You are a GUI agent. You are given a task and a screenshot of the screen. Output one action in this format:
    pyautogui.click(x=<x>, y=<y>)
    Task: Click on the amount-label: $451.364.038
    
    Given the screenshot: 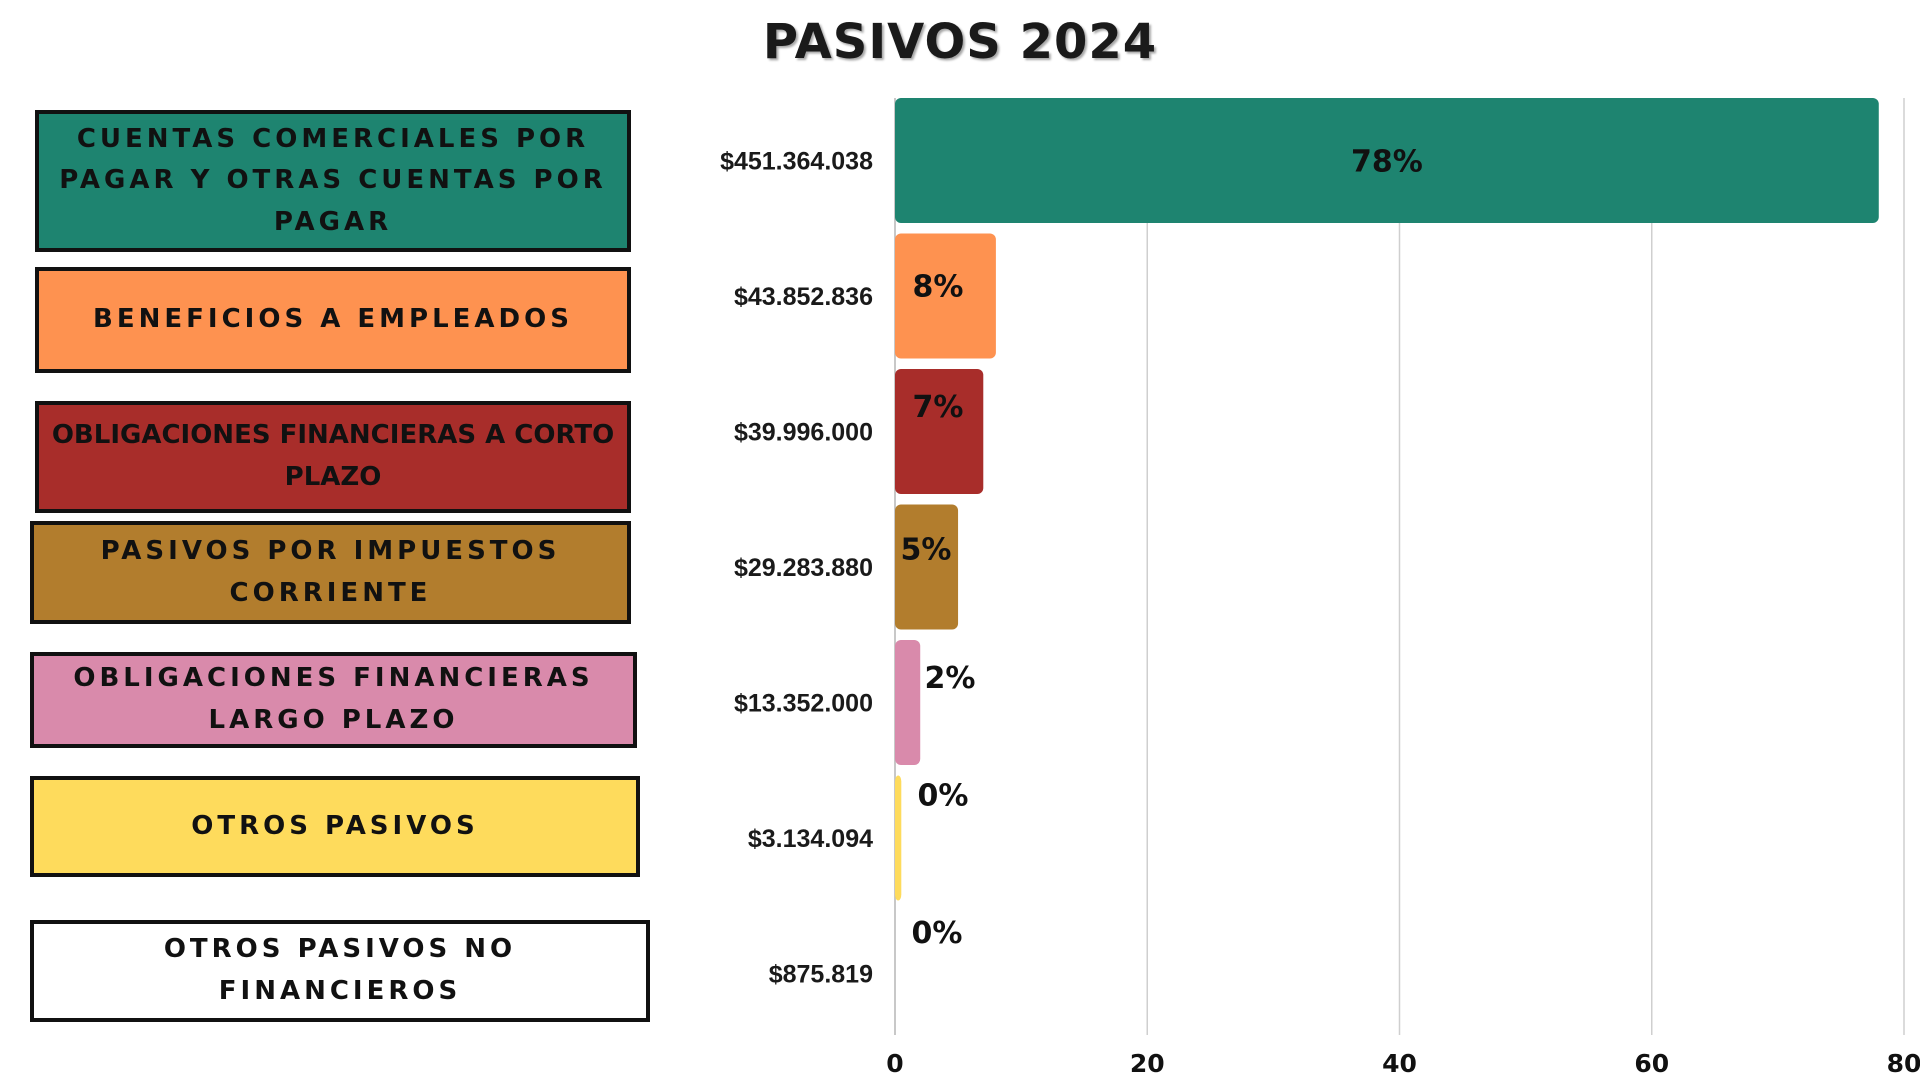 What is the action you would take?
    pyautogui.click(x=796, y=162)
    